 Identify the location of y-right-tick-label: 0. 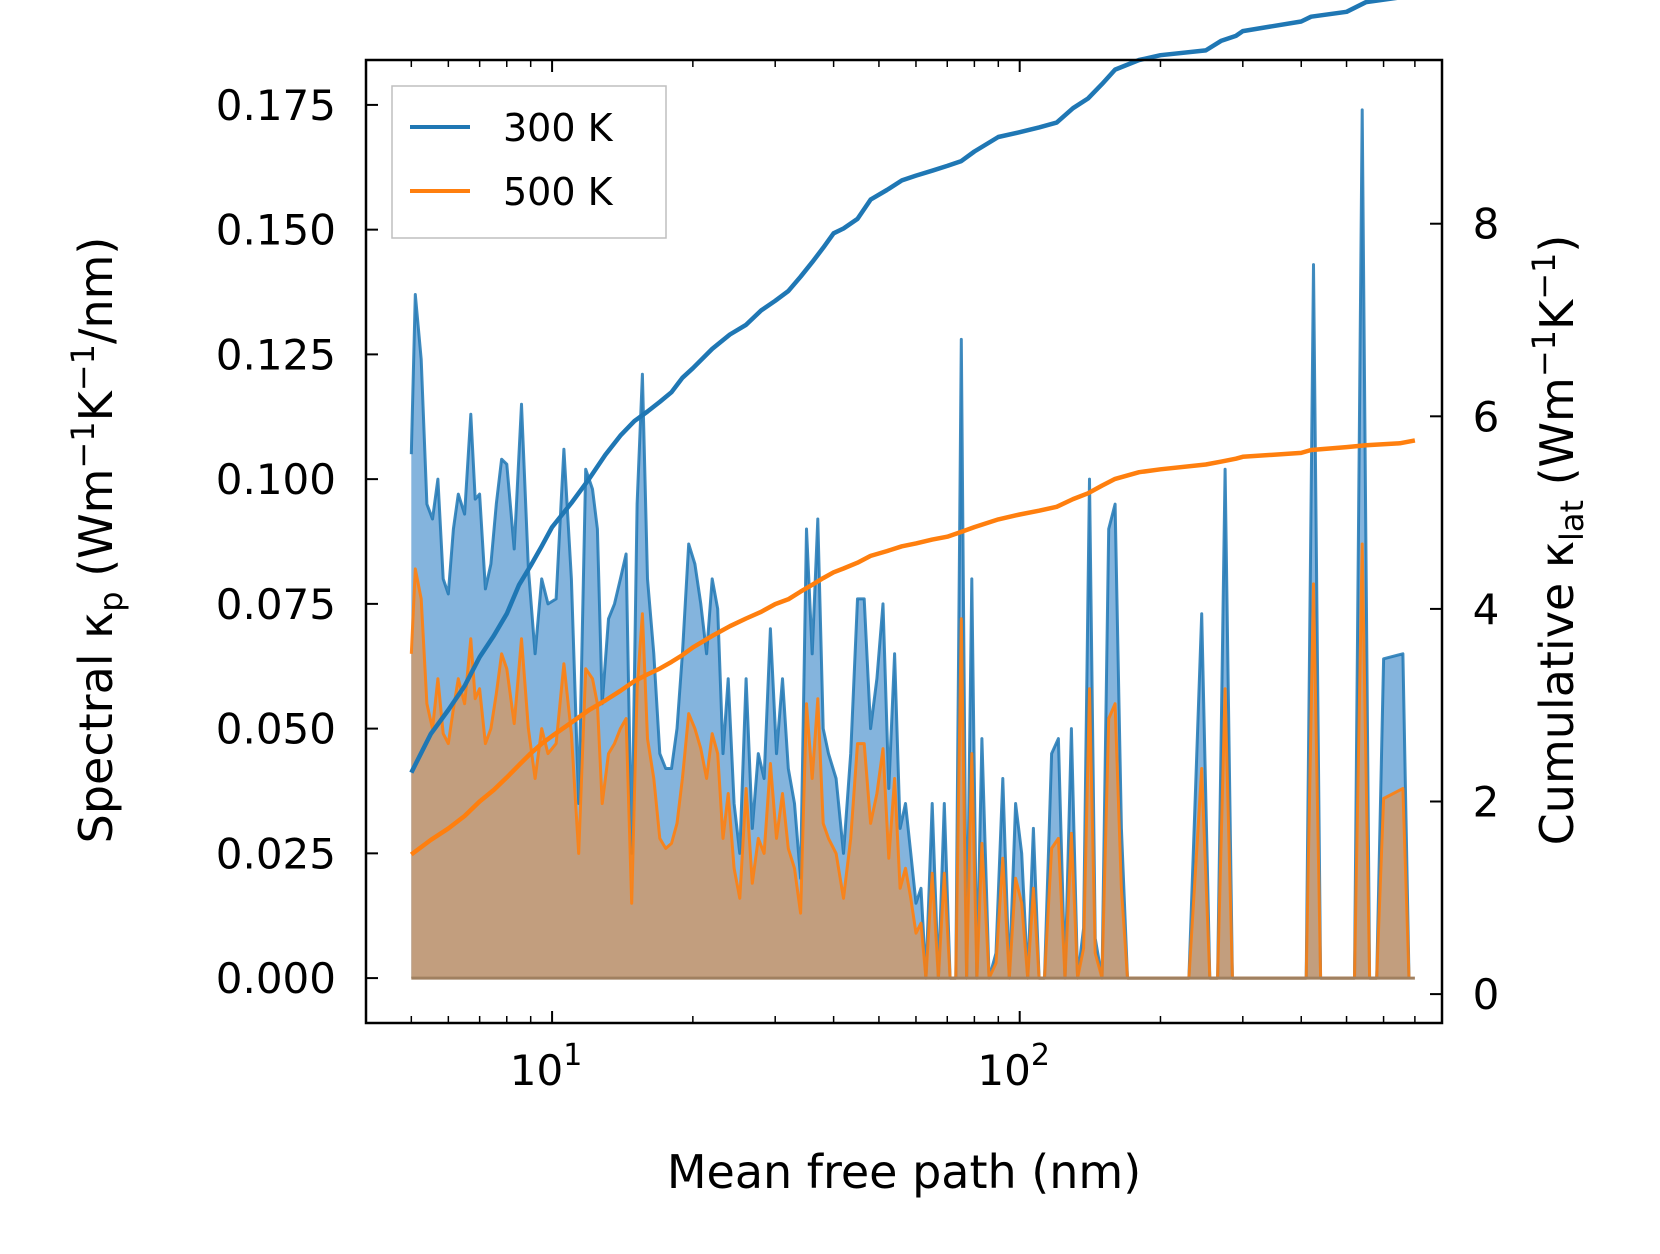
(1486, 994).